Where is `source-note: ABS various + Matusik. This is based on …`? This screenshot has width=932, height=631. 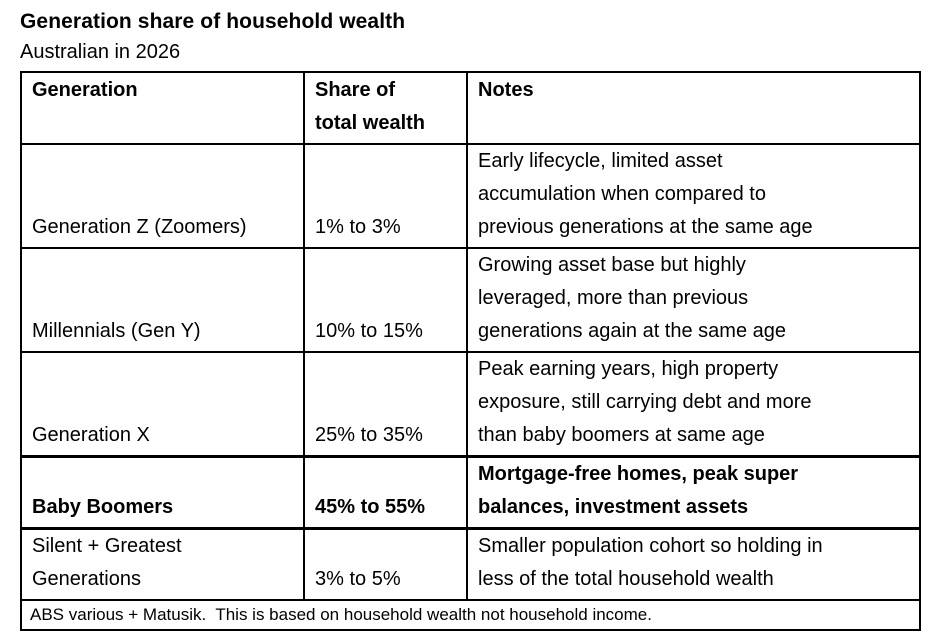 source-note: ABS various + Matusik. This is based on … is located at coordinates (470, 615).